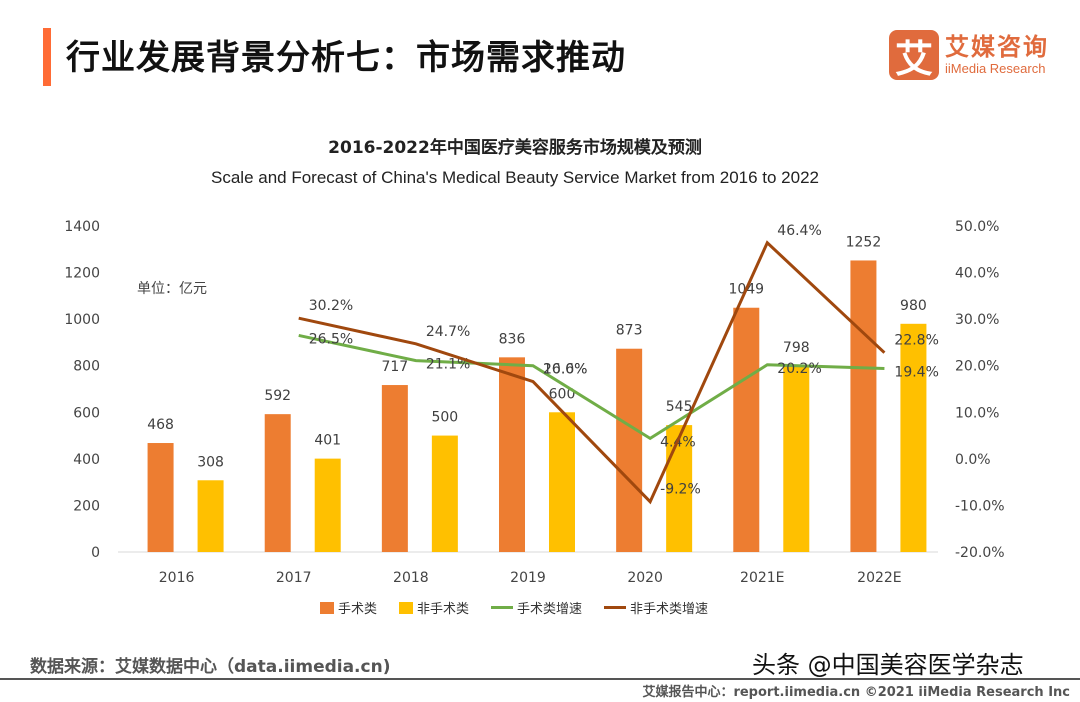  What do you see at coordinates (210, 462) in the screenshot?
I see `bar-data-label: 308` at bounding box center [210, 462].